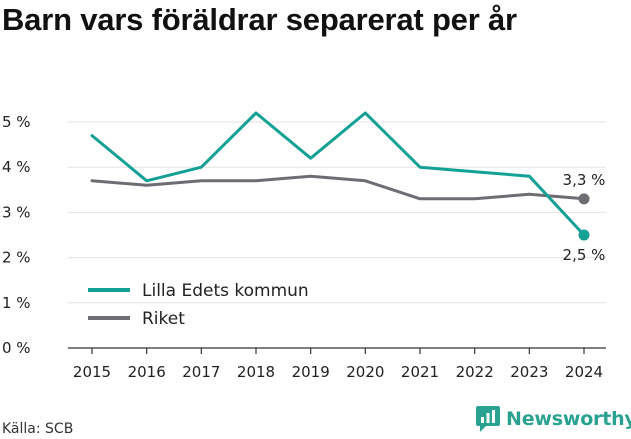 The height and width of the screenshot is (439, 631). I want to click on legend-label: Lilla Edets kommun, so click(225, 291).